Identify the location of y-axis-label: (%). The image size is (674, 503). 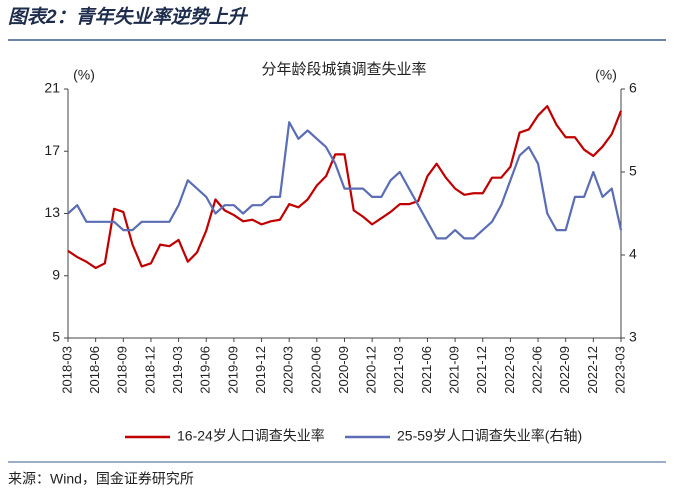
(84, 75).